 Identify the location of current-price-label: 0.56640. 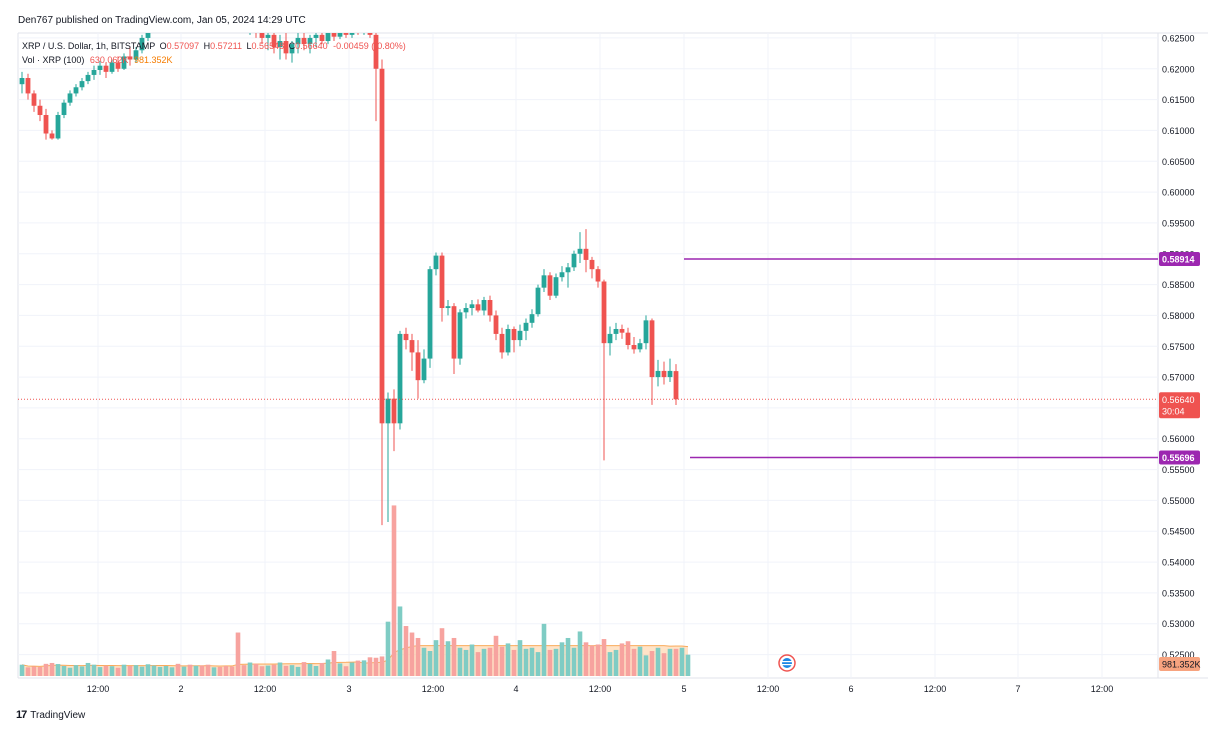
(1178, 400).